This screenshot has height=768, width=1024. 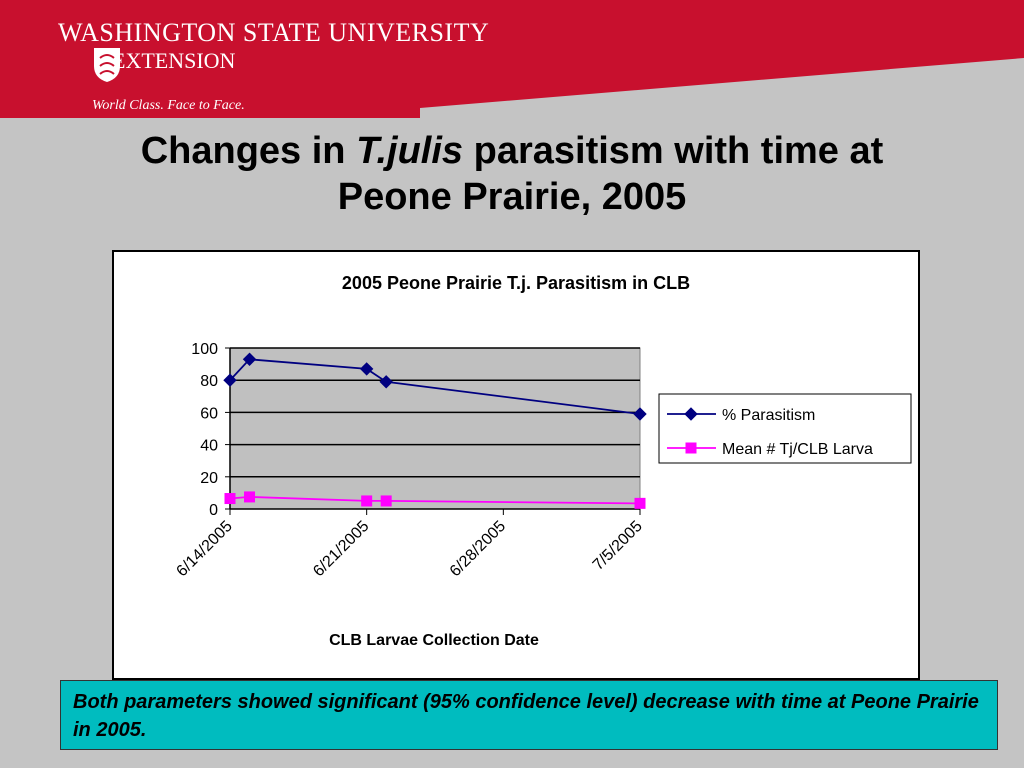 What do you see at coordinates (209, 381) in the screenshot?
I see `y-tick-label: 80` at bounding box center [209, 381].